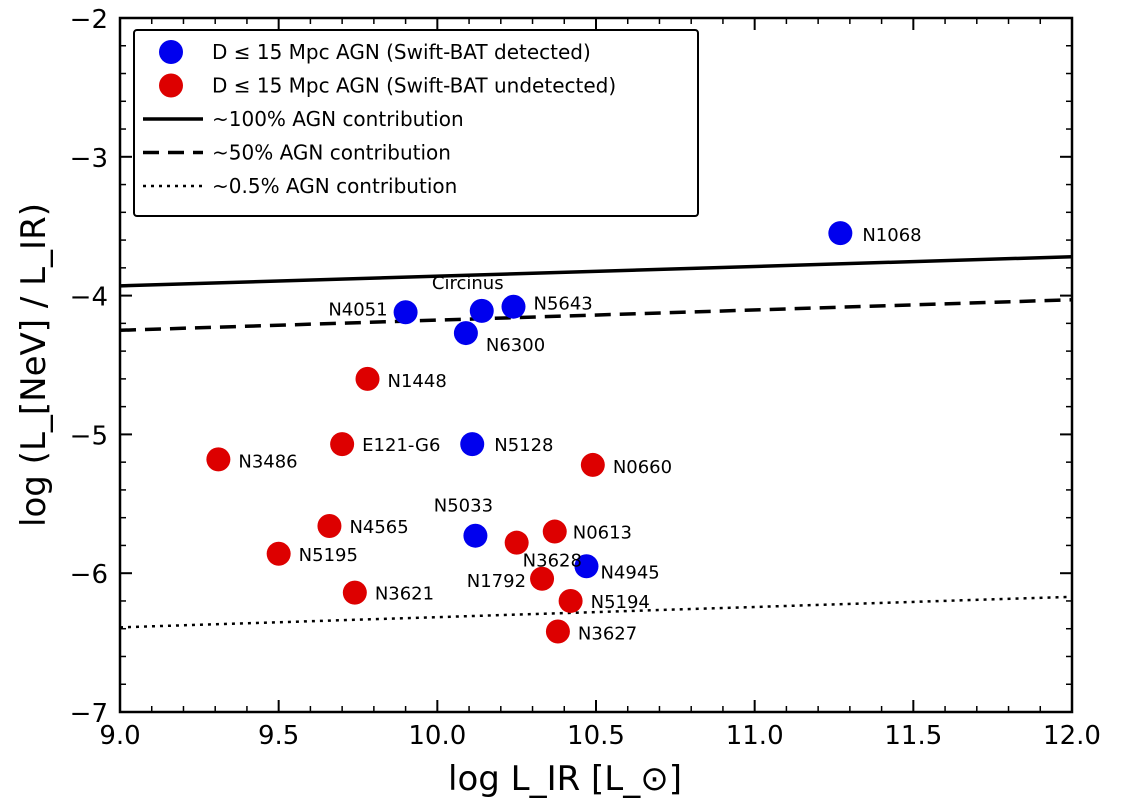 The height and width of the screenshot is (805, 1125). What do you see at coordinates (596, 271) in the screenshot?
I see `contribution-line-solid` at bounding box center [596, 271].